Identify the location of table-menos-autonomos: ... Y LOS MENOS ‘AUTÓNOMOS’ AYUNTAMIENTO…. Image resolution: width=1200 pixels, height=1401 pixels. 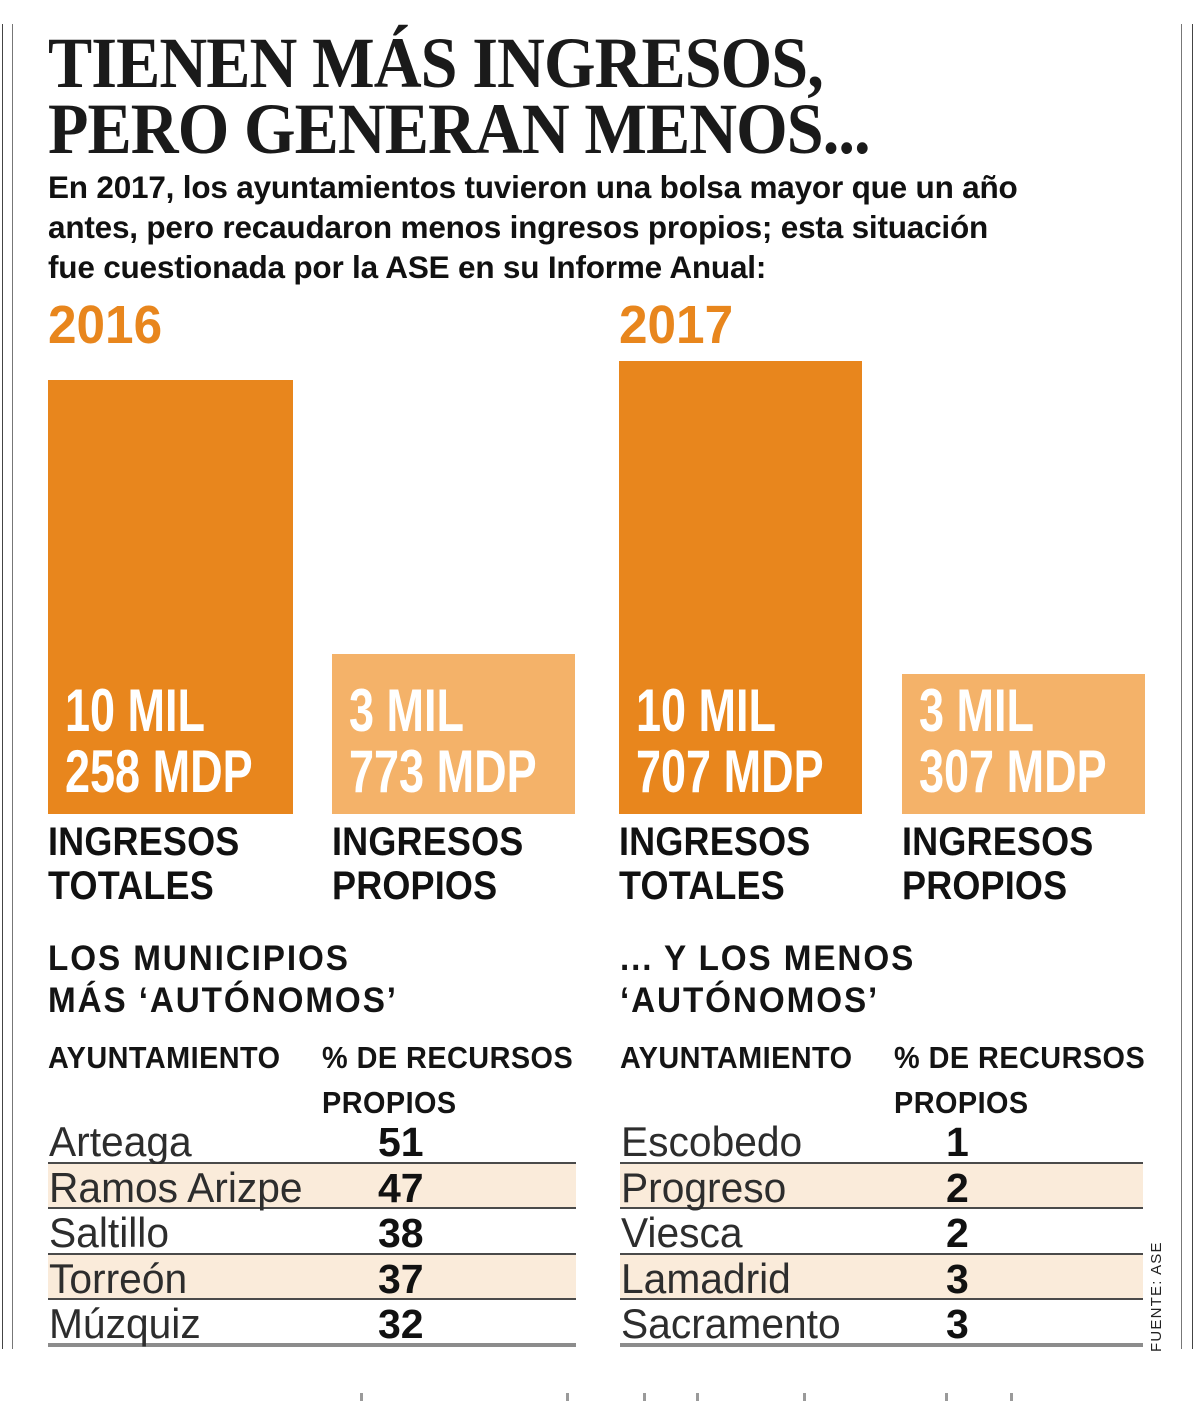
(882, 1142).